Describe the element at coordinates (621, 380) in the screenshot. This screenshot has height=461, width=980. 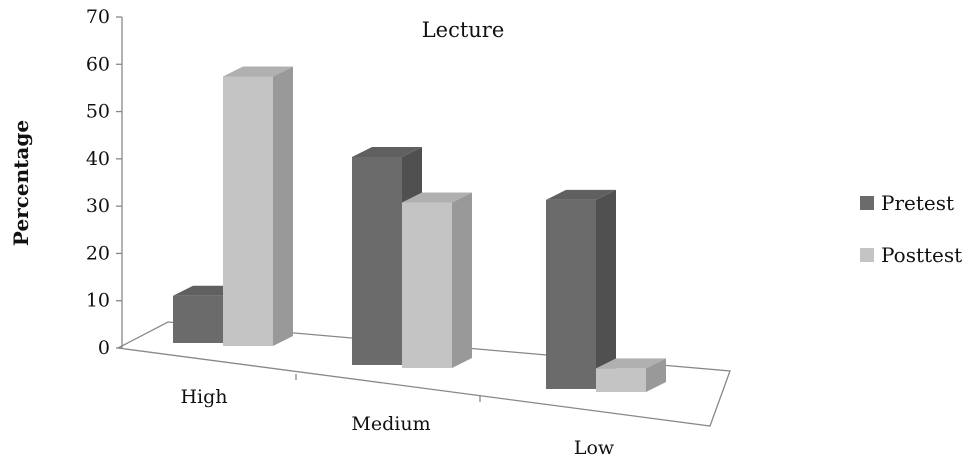
I see `bar-posttest-low` at that location.